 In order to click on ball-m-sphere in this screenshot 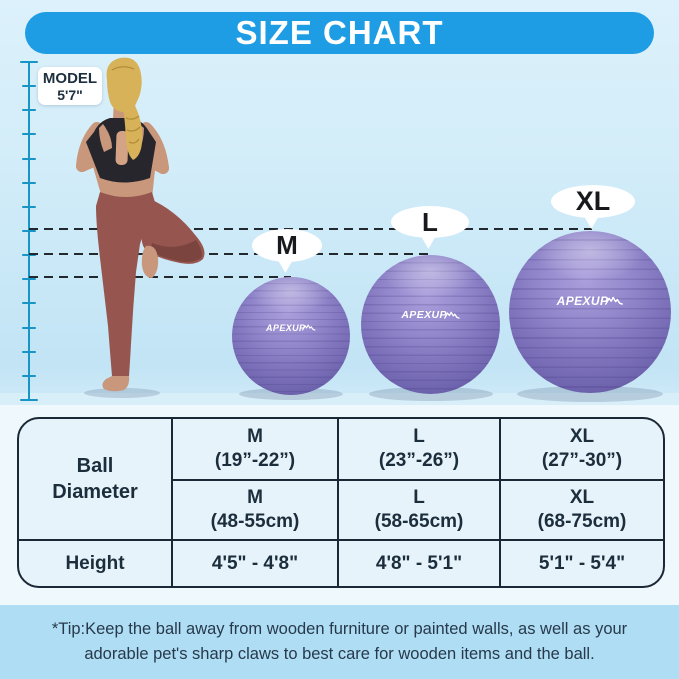, I will do `click(291, 336)`.